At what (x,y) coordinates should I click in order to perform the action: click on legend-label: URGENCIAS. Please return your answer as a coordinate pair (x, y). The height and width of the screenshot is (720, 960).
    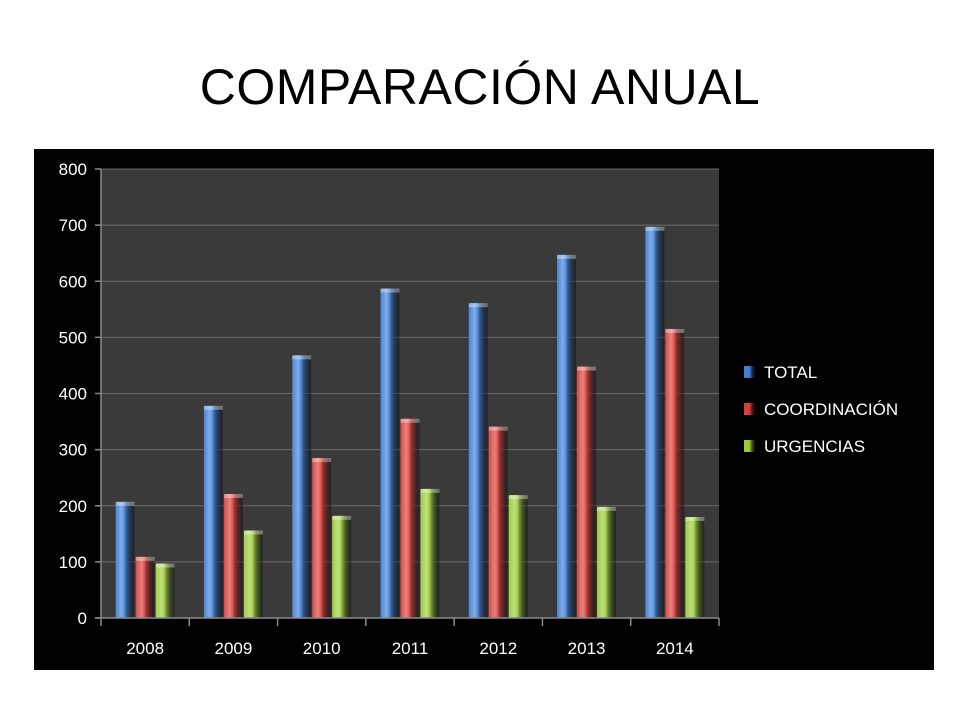
    Looking at the image, I should click on (814, 446).